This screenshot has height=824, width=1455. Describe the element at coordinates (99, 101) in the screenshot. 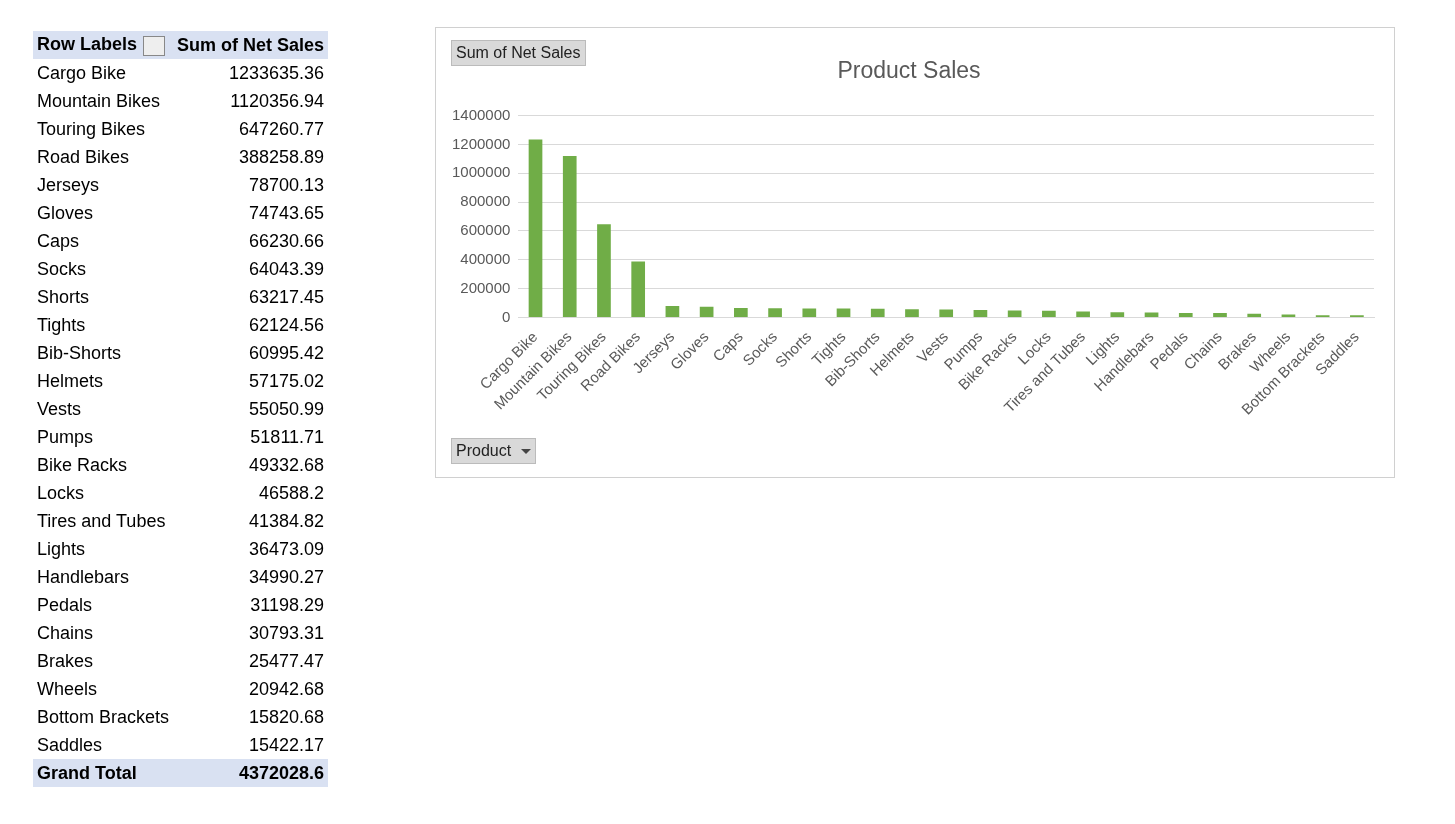

I see `text: Mountain Bikes` at that location.